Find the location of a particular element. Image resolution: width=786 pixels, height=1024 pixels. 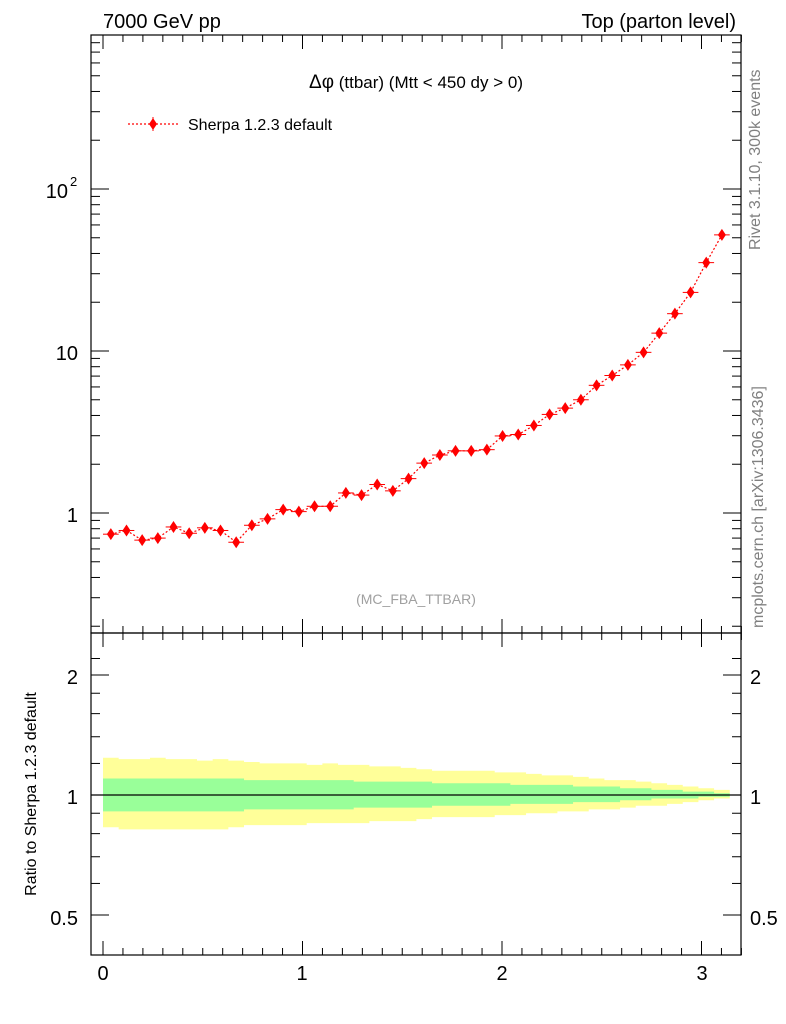

x-tick-label-3: 3 is located at coordinates (701, 974).